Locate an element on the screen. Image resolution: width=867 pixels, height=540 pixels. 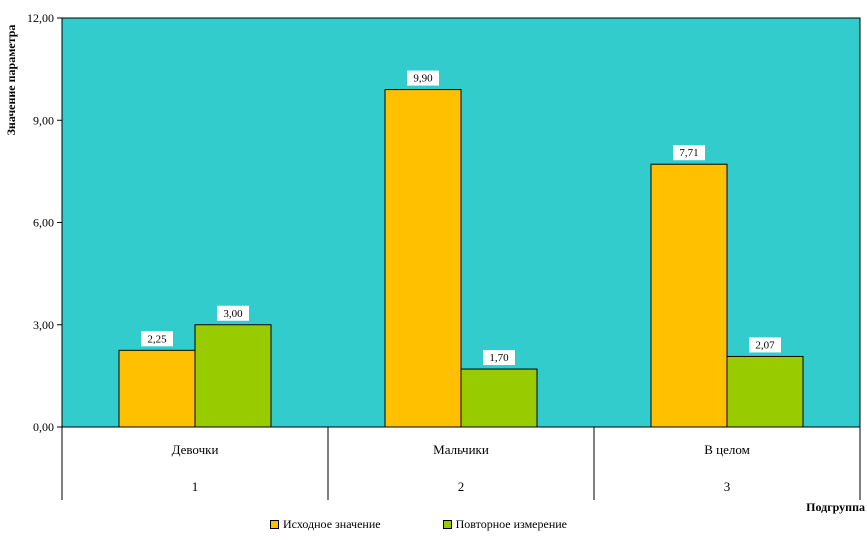
data-label: 2,07 is located at coordinates (765, 345).